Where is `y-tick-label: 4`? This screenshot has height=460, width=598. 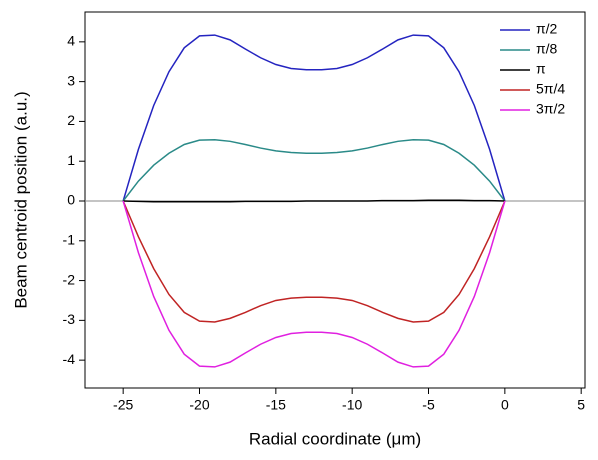 y-tick-label: 4 is located at coordinates (71, 41).